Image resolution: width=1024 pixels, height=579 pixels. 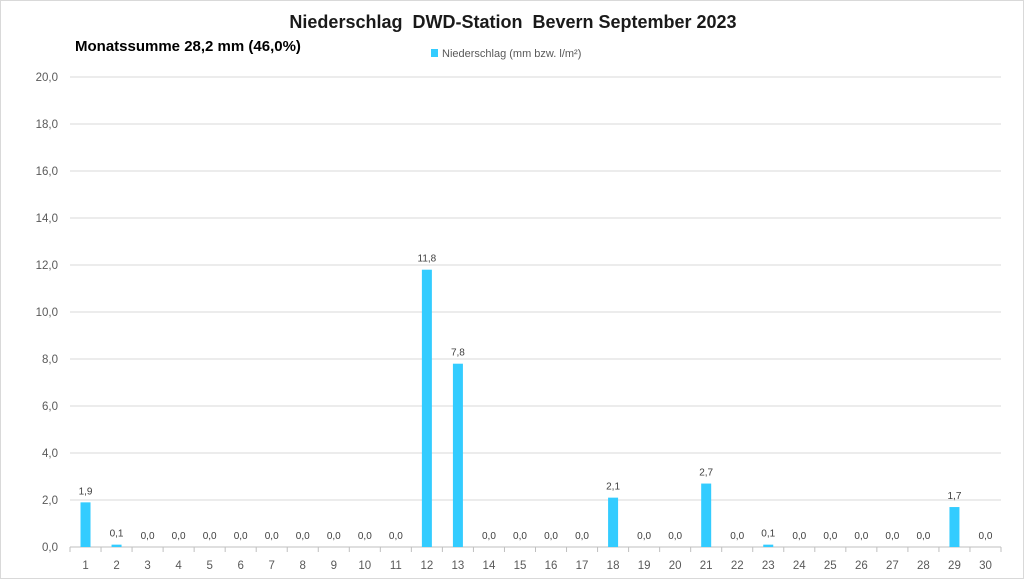 I want to click on y-tick-label: 12,0, so click(x=47, y=266).